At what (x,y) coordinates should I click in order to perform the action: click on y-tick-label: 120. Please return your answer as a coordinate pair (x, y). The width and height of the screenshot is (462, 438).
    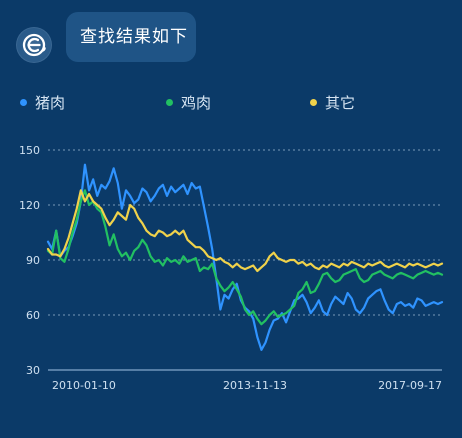
    Looking at the image, I should click on (29, 205).